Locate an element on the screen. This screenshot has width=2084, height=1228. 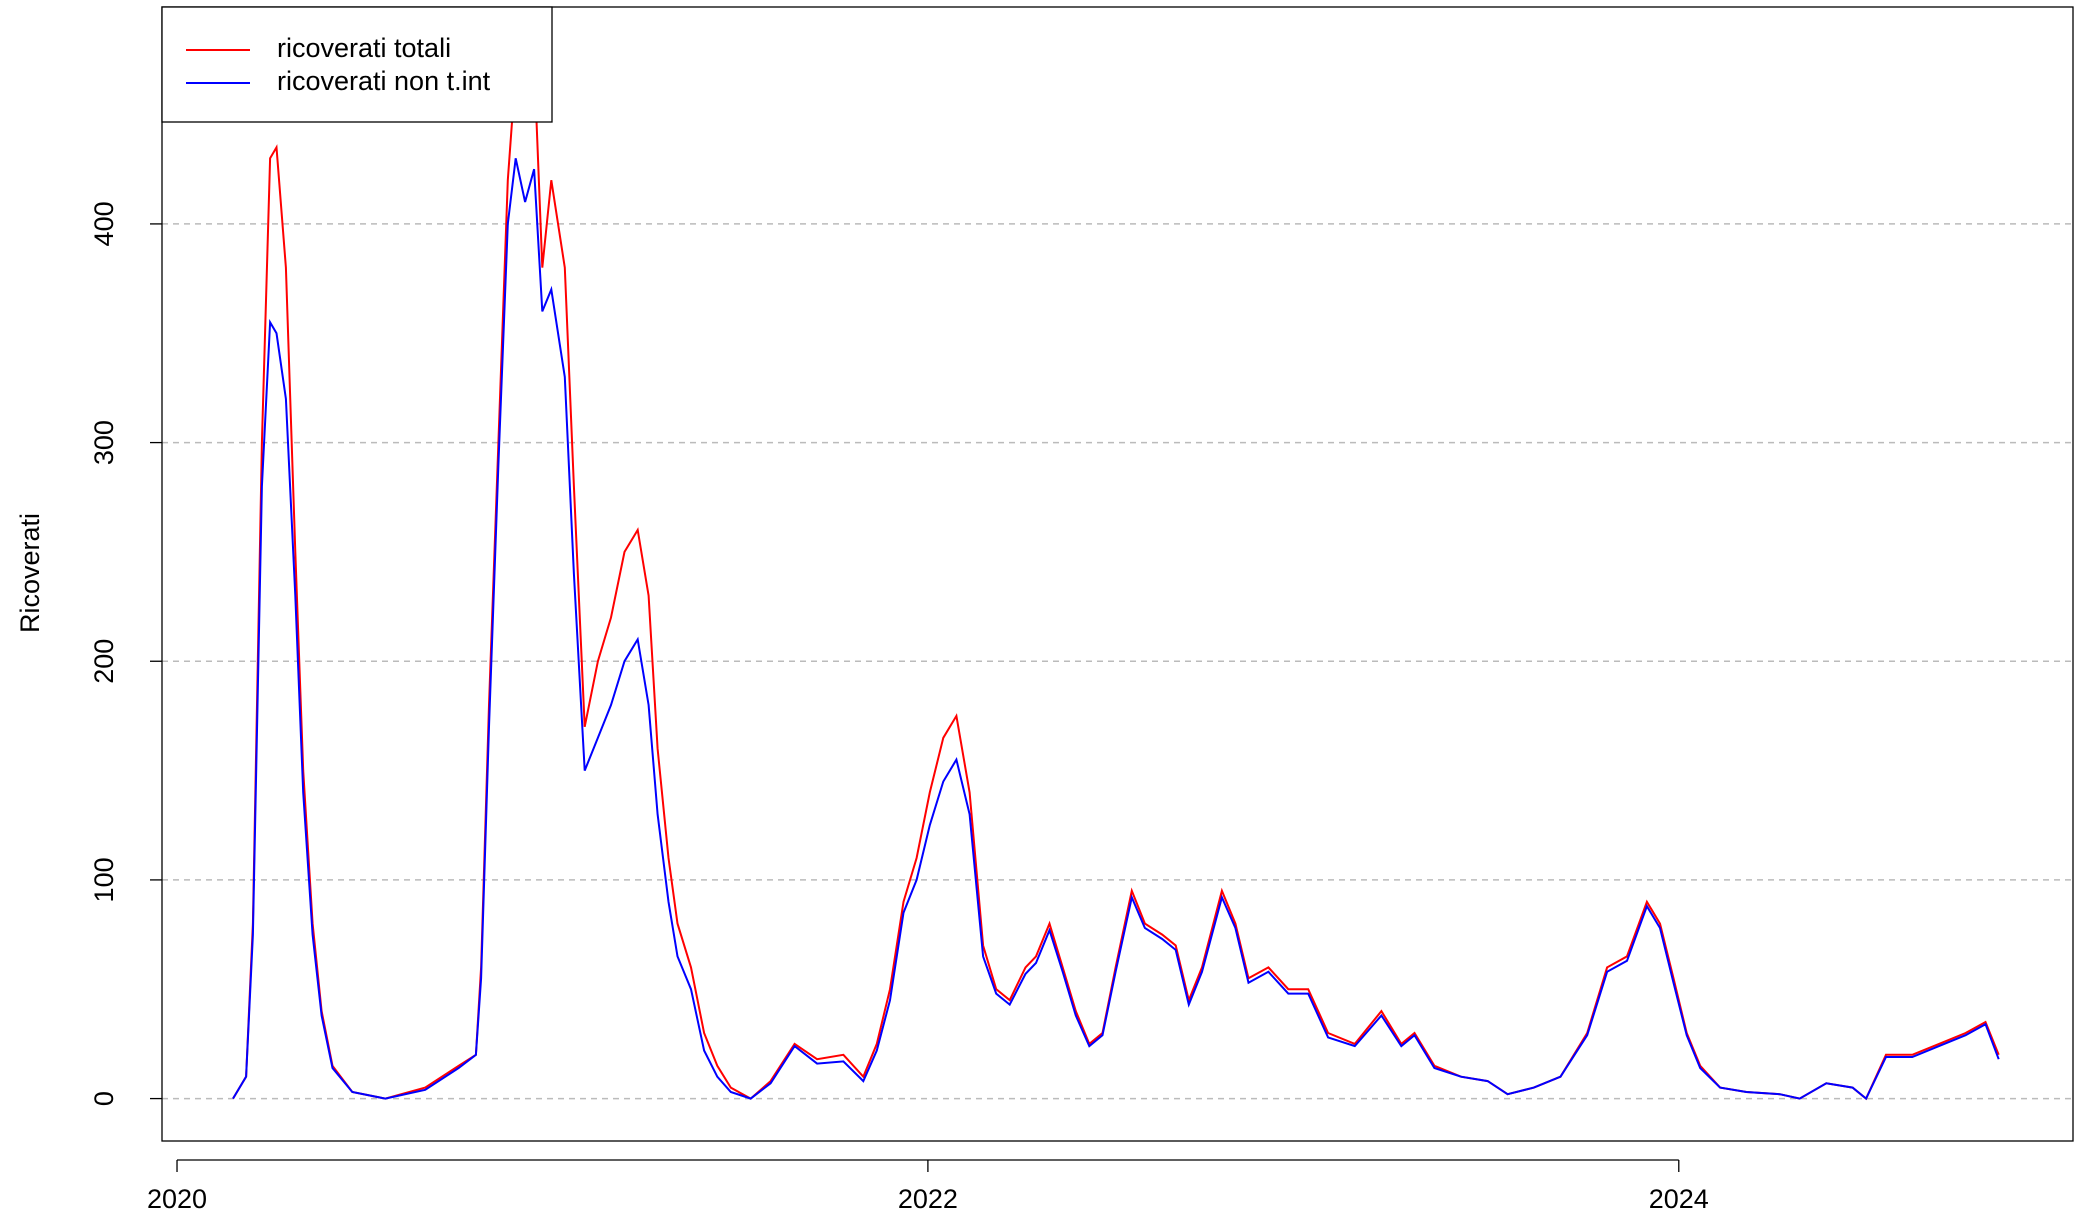
y-tick-label: 200 is located at coordinates (104, 661).